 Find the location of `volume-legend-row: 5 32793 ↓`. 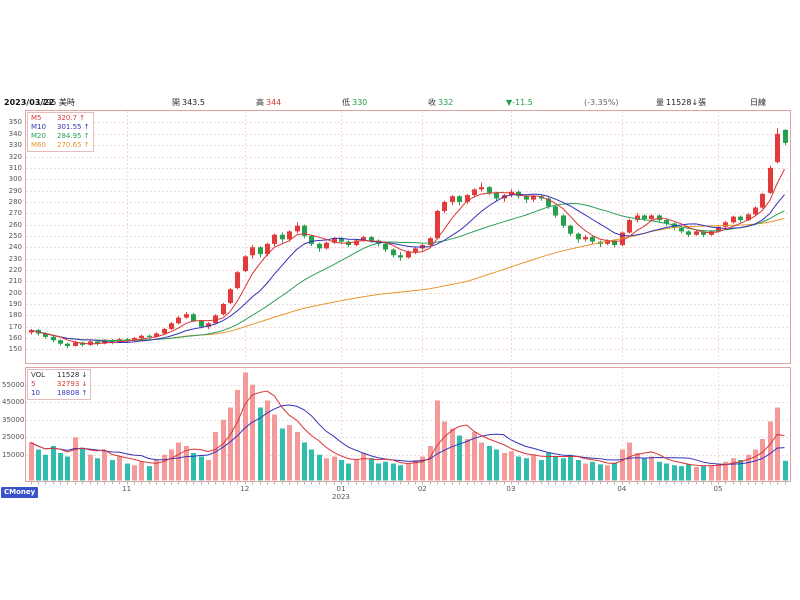

volume-legend-row: 5 32793 ↓ is located at coordinates (59, 384).